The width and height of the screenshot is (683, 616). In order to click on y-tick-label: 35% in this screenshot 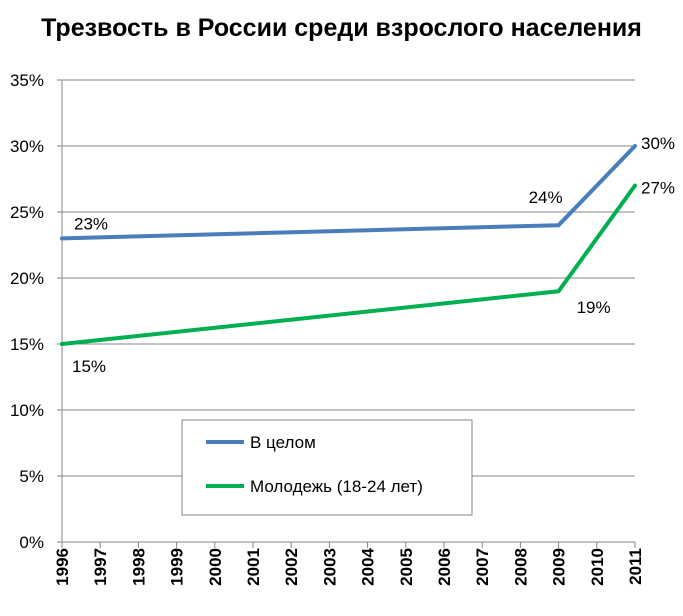, I will do `click(27, 80)`.